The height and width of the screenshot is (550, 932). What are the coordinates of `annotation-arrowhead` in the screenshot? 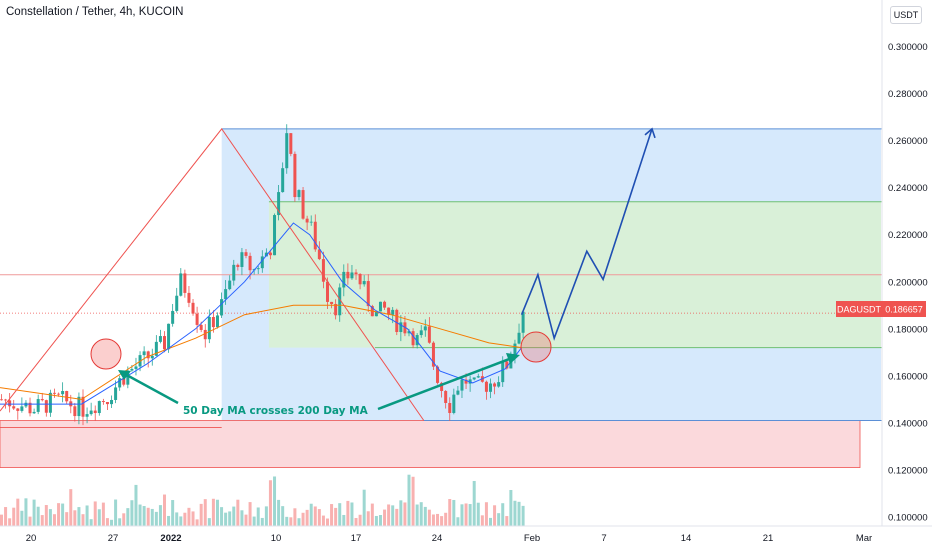 It's located at (513, 358).